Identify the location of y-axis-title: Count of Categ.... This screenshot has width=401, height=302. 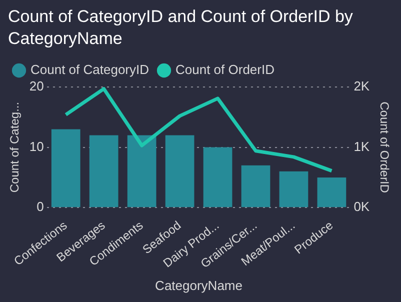
(15, 147).